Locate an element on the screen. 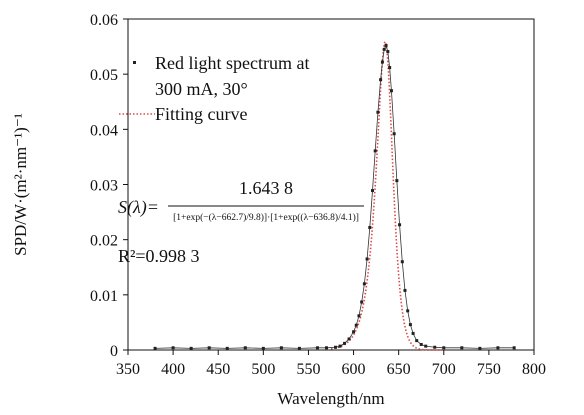 The image size is (584, 415). x-tick-label: 500 is located at coordinates (263, 369).